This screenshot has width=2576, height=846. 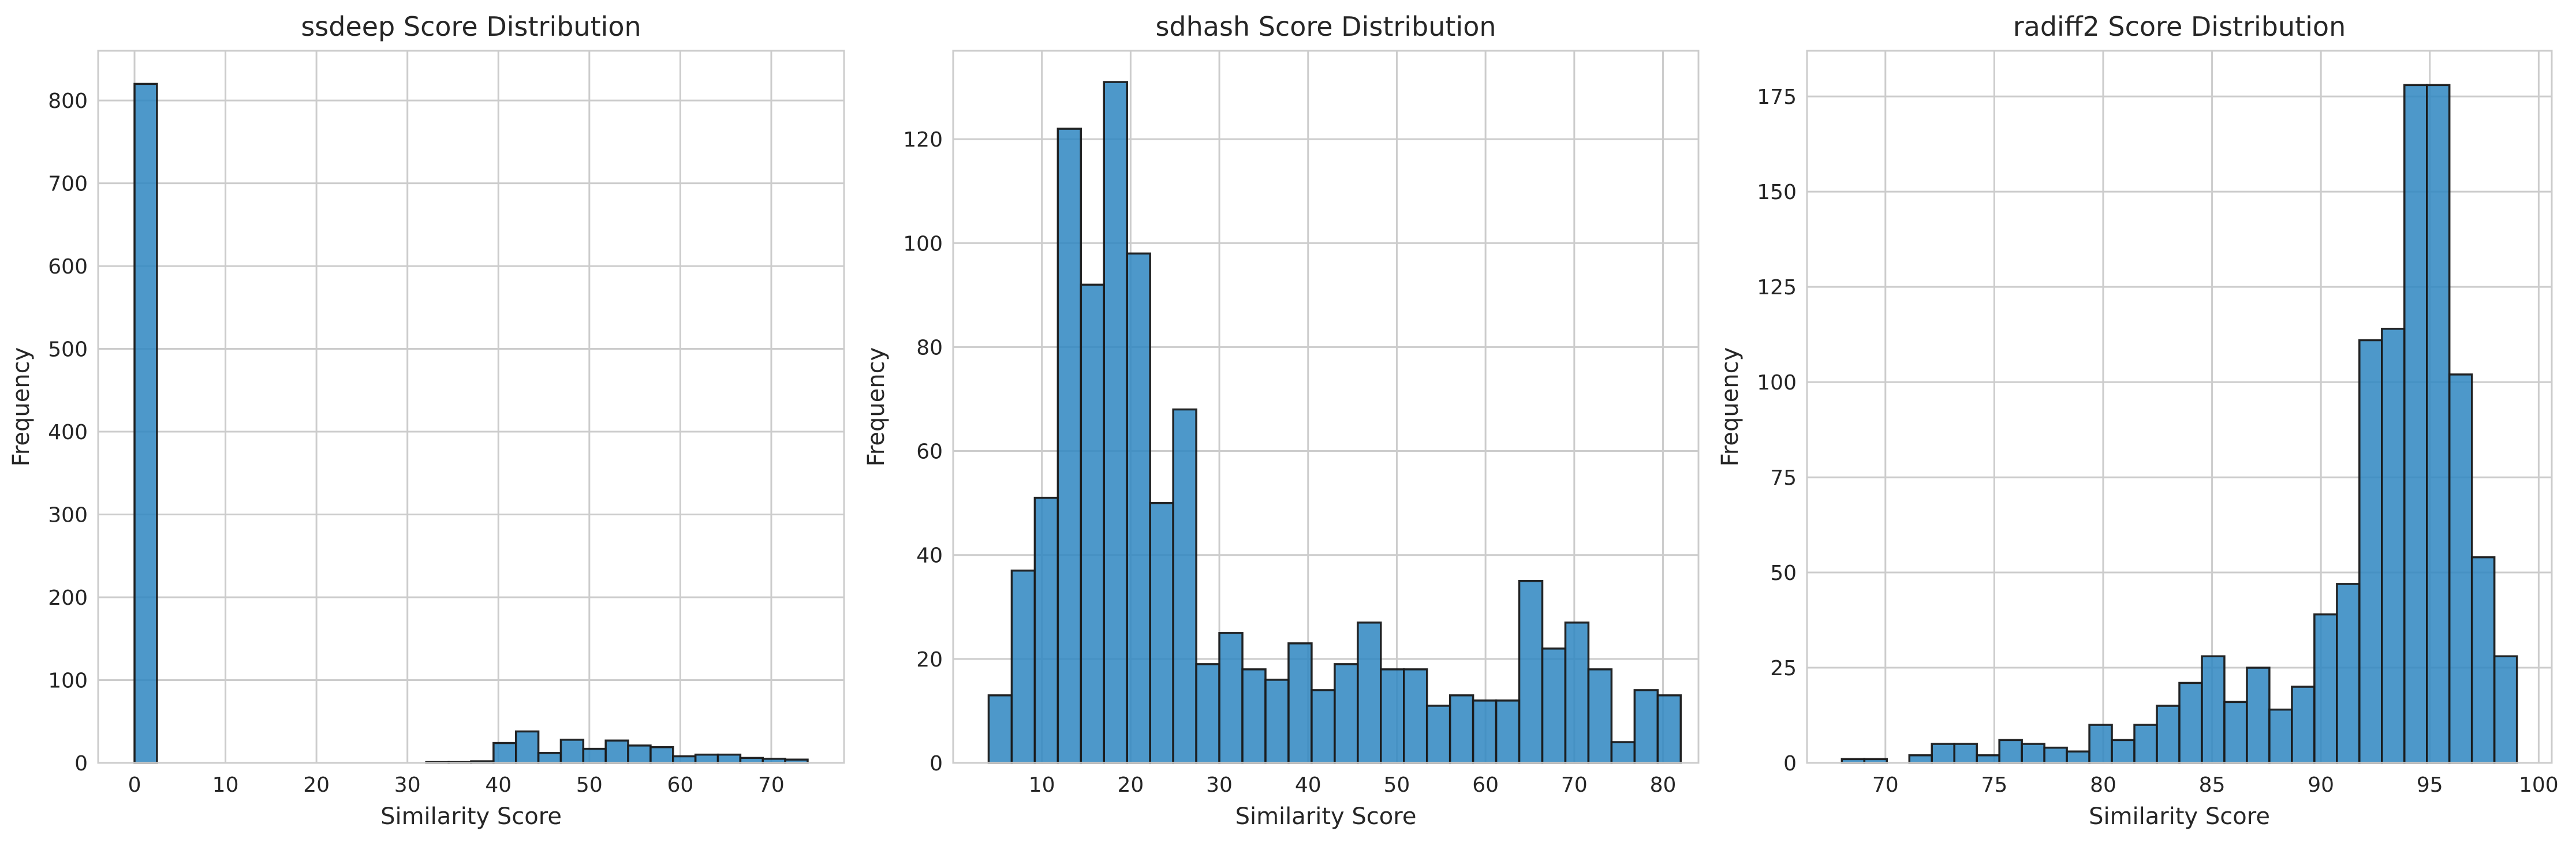 I want to click on y-tick-label: 50, so click(x=1783, y=573).